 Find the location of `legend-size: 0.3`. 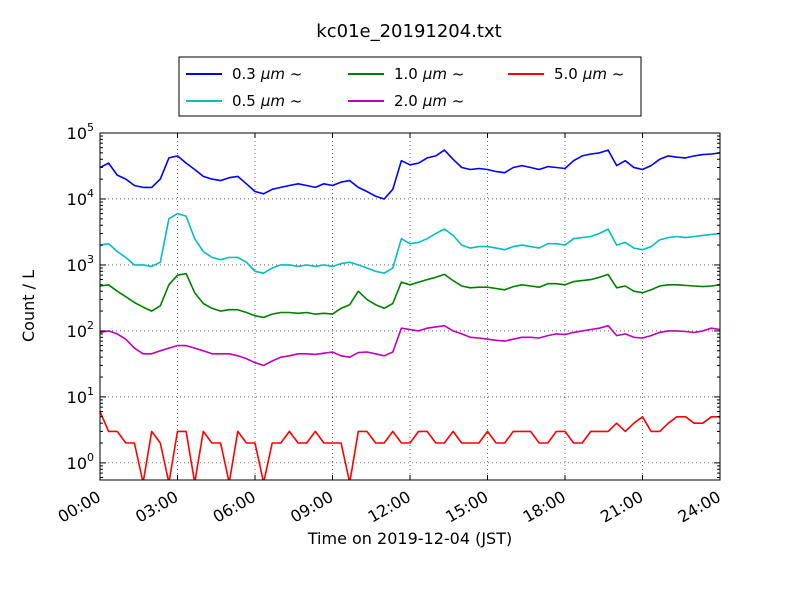

legend-size: 0.3 is located at coordinates (244, 74).